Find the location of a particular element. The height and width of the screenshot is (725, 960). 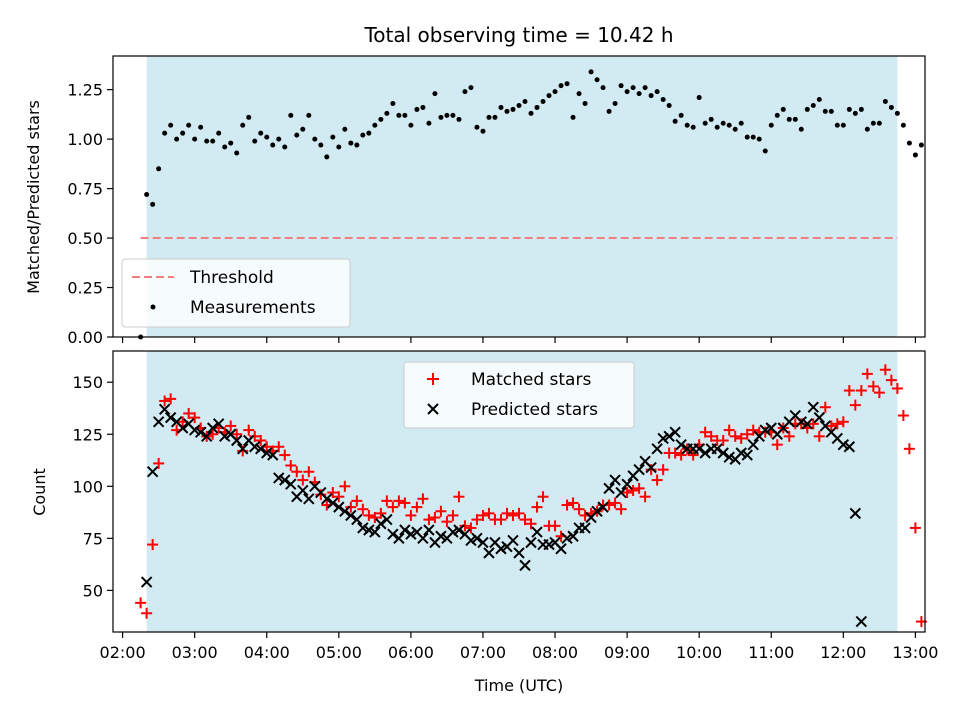

top-y-ticks: 0.00 0.25 0.50 0.75 1.00 1.25 is located at coordinates (90, 214).